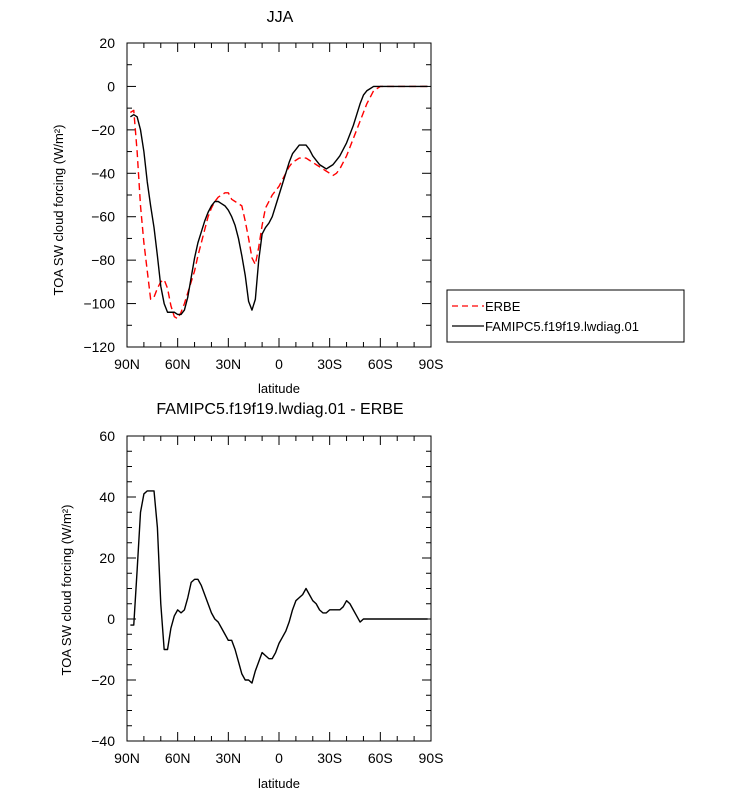  What do you see at coordinates (503, 306) in the screenshot?
I see `legend-erbe-label: ERBE` at bounding box center [503, 306].